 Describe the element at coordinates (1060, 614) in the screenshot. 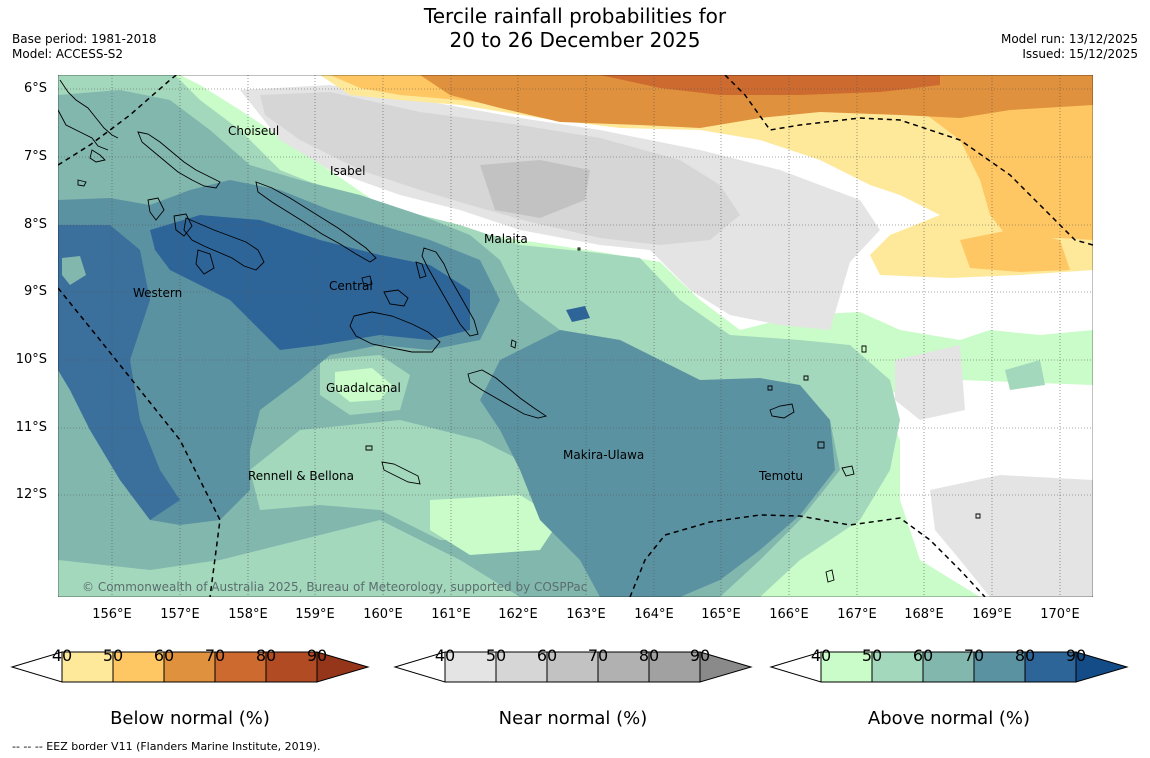

I see `lon-label-170e: 170°E` at that location.